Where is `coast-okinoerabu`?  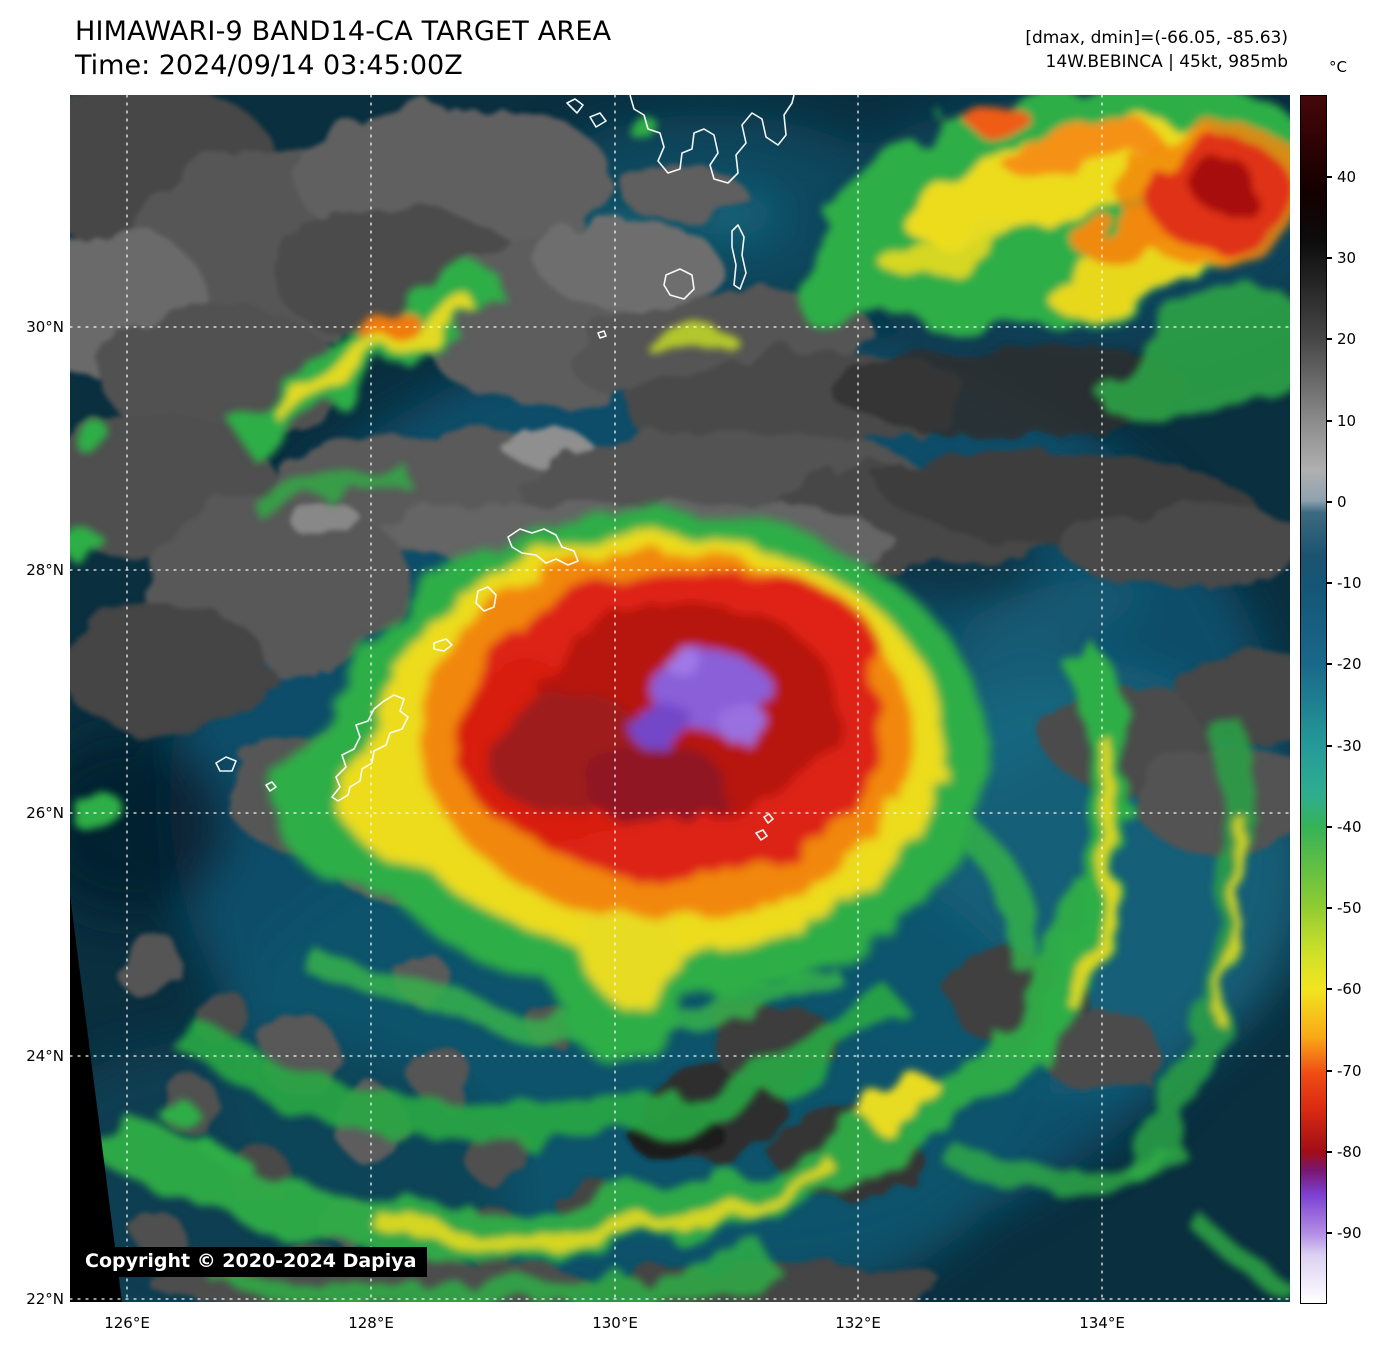 coast-okinoerabu is located at coordinates (443, 645).